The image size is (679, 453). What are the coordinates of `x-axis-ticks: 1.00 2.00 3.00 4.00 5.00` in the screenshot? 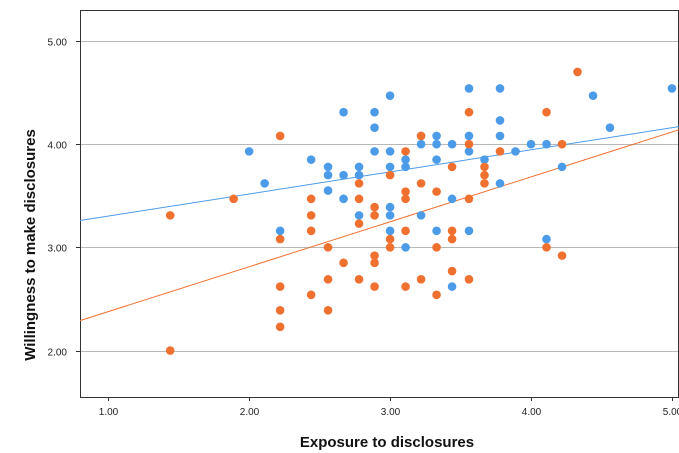 It's located at (389, 407).